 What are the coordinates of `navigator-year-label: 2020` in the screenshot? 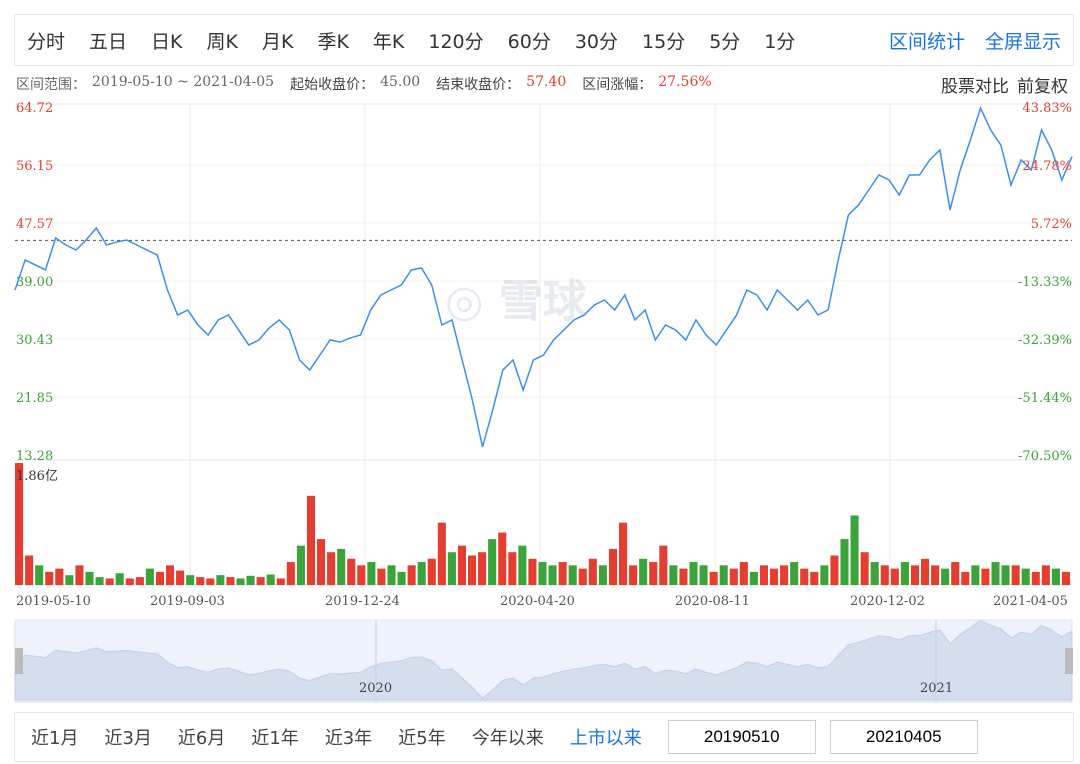 It's located at (376, 688).